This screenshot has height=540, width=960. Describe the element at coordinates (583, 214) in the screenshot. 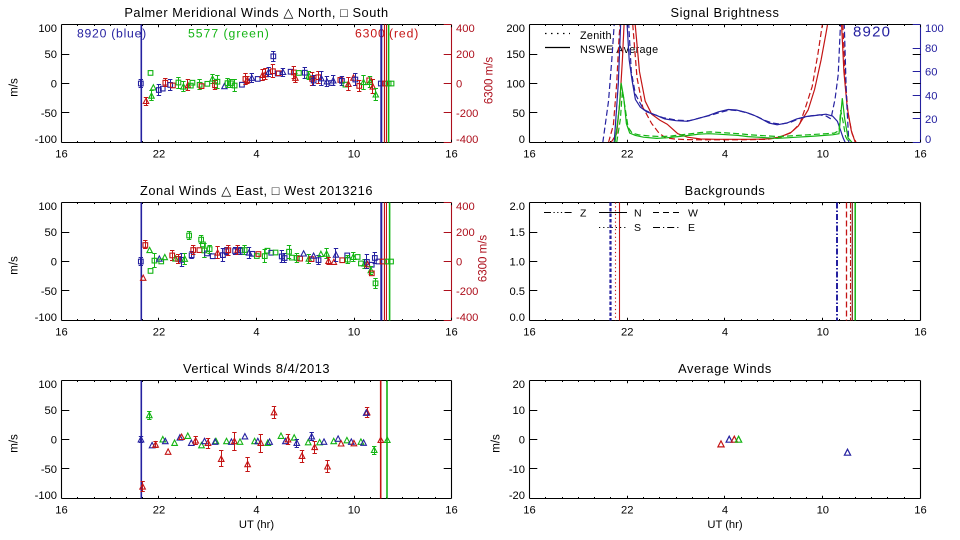

I see `svg-text: Z` at that location.